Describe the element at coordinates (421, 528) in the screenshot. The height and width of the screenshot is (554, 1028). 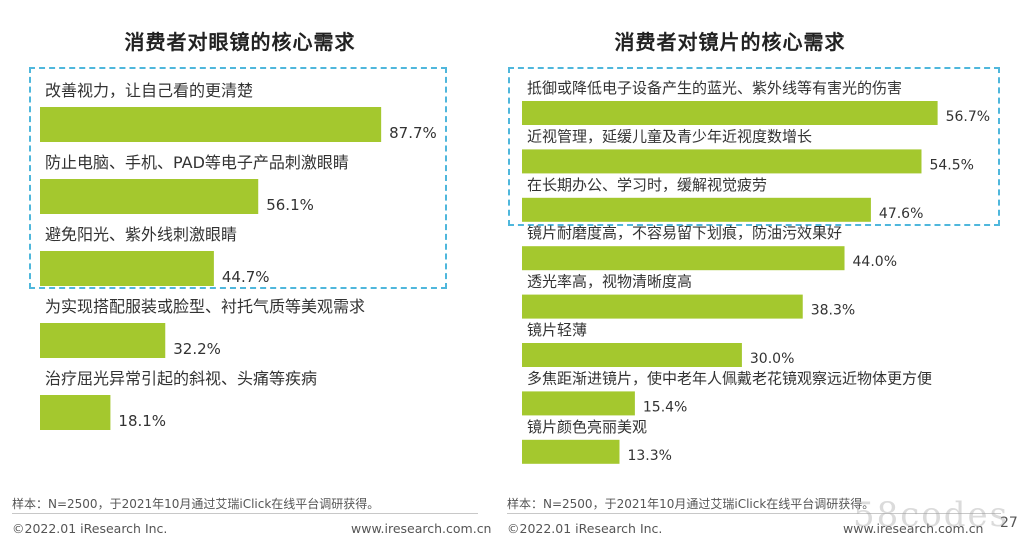
I see `left-website-link: www.iresearch.com.cn` at that location.